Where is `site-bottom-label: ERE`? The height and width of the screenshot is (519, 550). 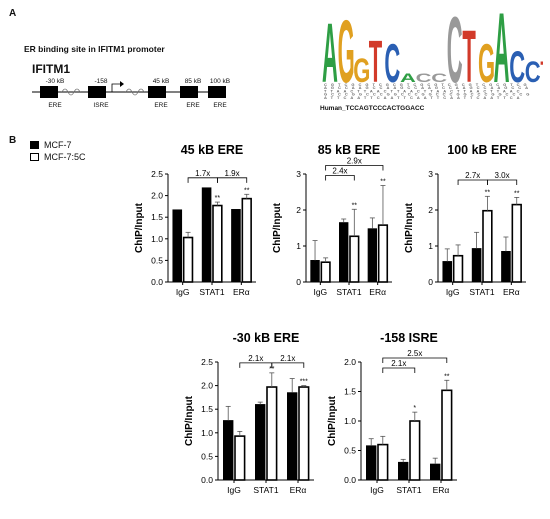 site-bottom-label: ERE is located at coordinates (193, 105).